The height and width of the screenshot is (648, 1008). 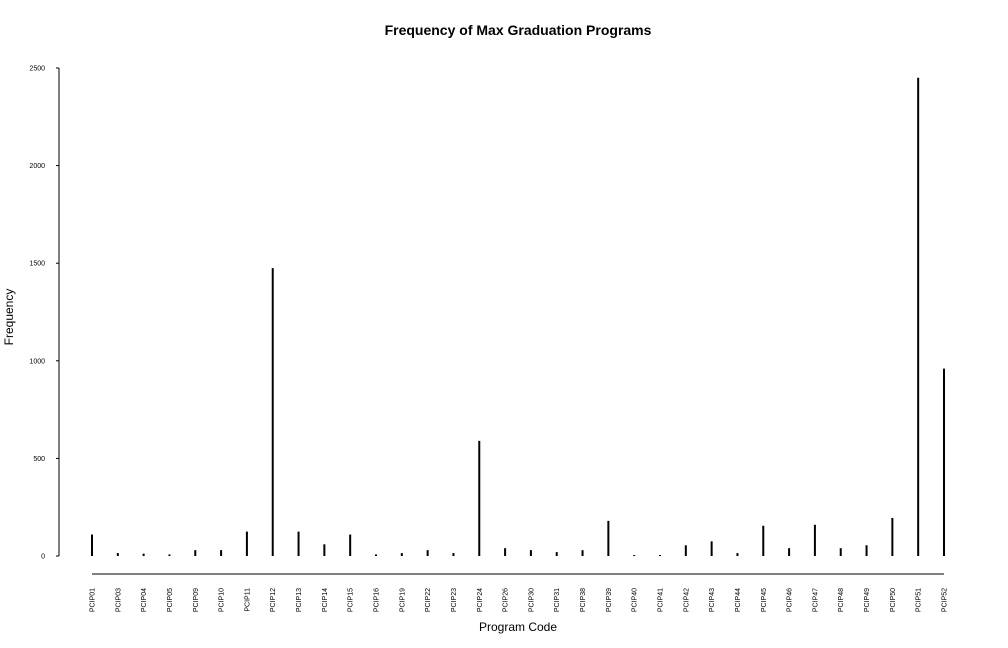 What do you see at coordinates (454, 600) in the screenshot?
I see `x-tick-label: PCIP23` at bounding box center [454, 600].